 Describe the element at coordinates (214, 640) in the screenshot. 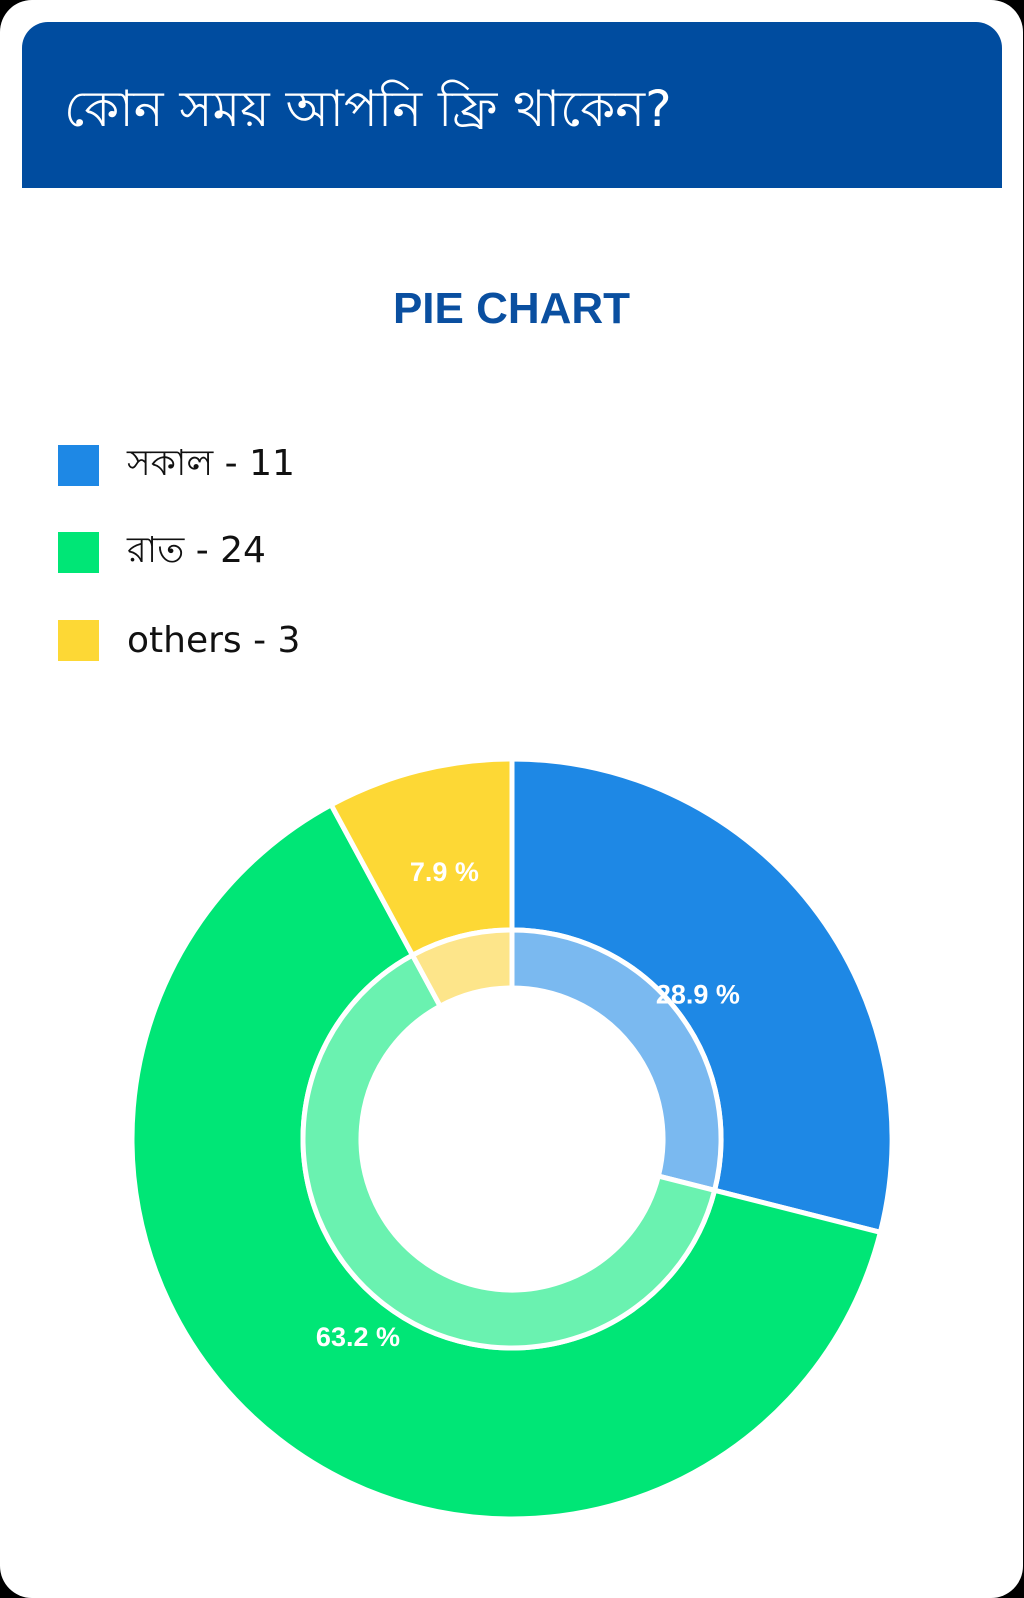

I see `legend-label: others - 3` at that location.